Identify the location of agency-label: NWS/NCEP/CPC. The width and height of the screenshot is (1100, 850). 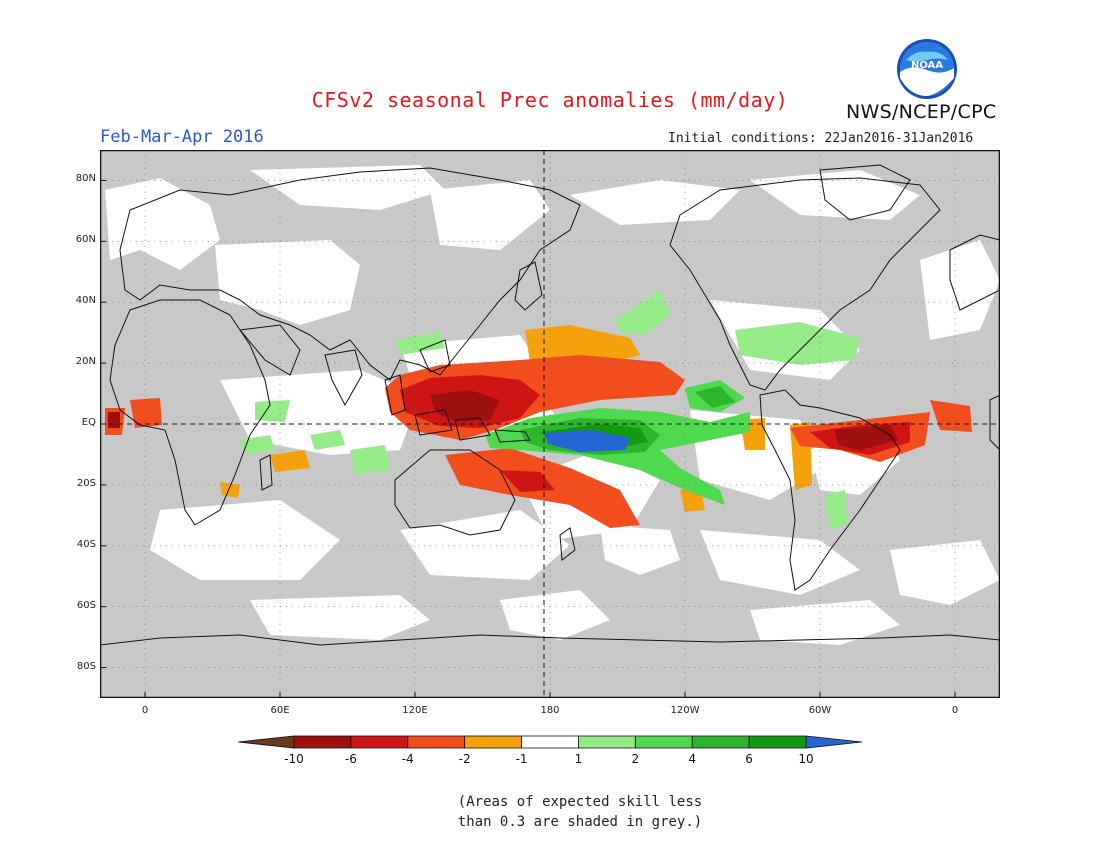
(921, 112).